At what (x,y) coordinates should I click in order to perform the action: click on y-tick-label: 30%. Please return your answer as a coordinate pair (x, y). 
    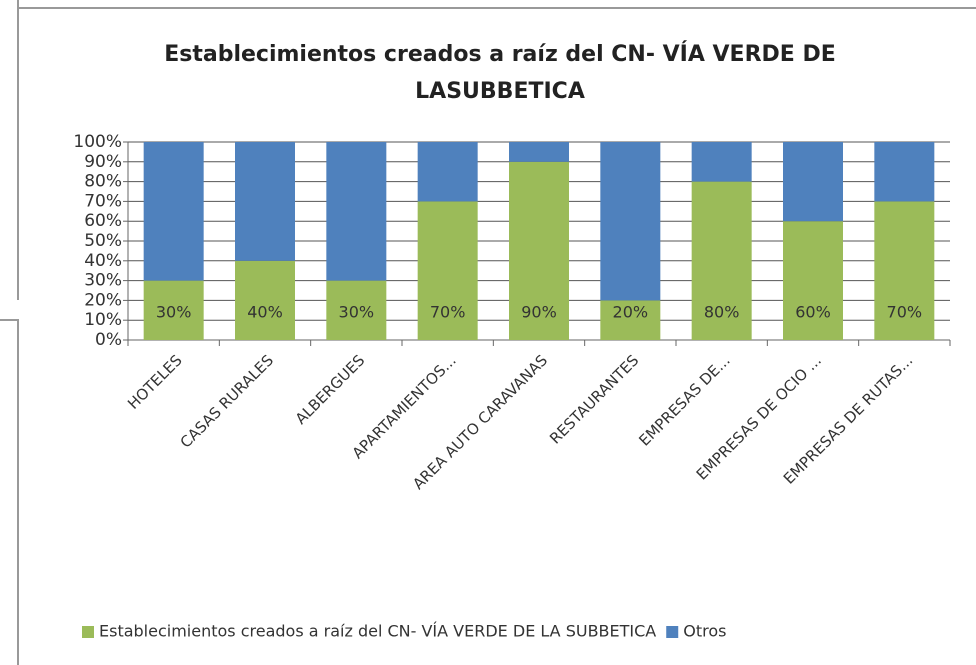
    Looking at the image, I should click on (103, 281).